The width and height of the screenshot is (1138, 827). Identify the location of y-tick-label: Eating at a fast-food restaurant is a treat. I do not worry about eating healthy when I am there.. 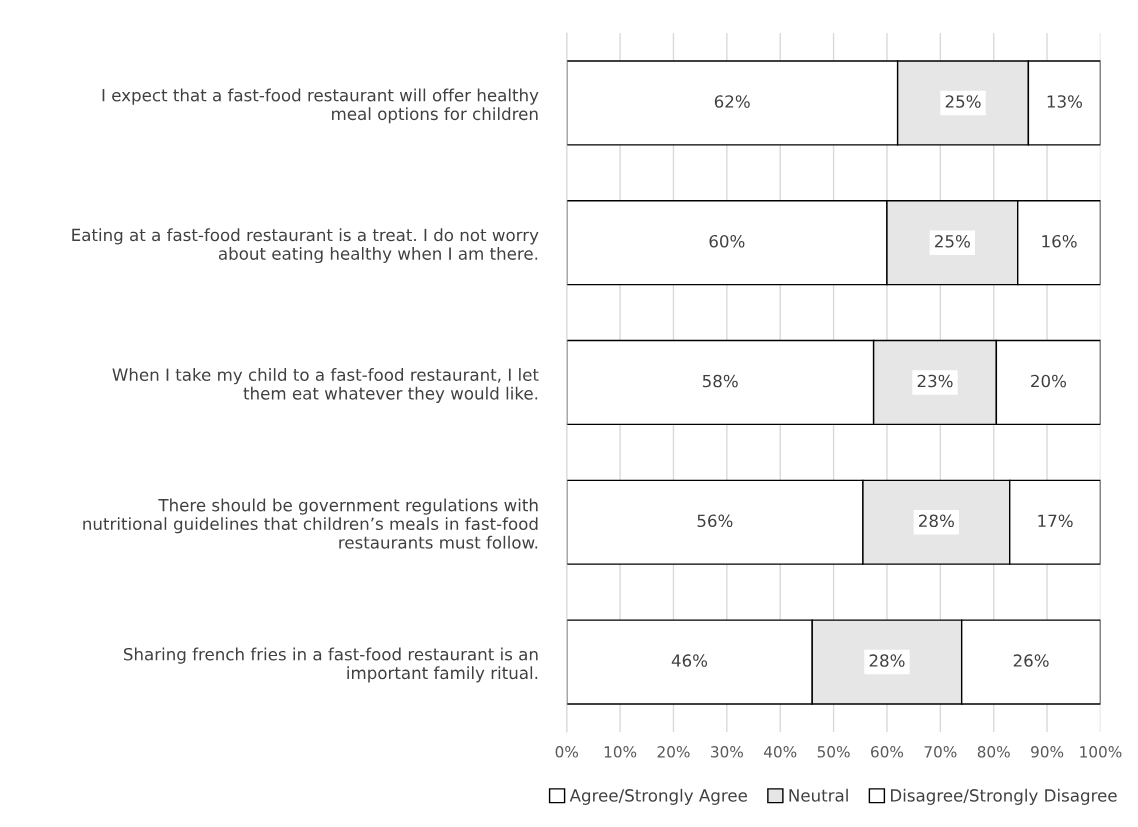
(305, 246).